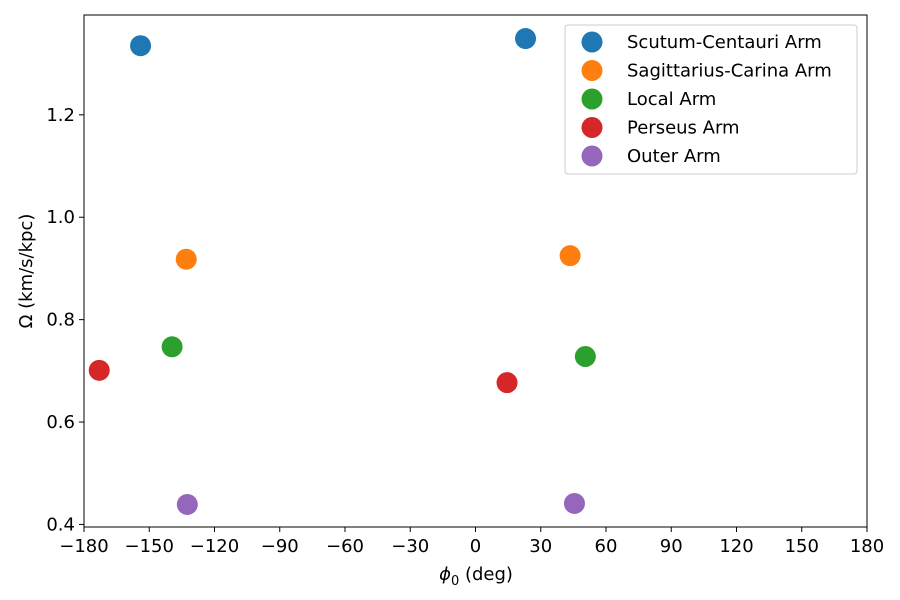  What do you see at coordinates (606, 546) in the screenshot?
I see `x-tick-label: 60` at bounding box center [606, 546].